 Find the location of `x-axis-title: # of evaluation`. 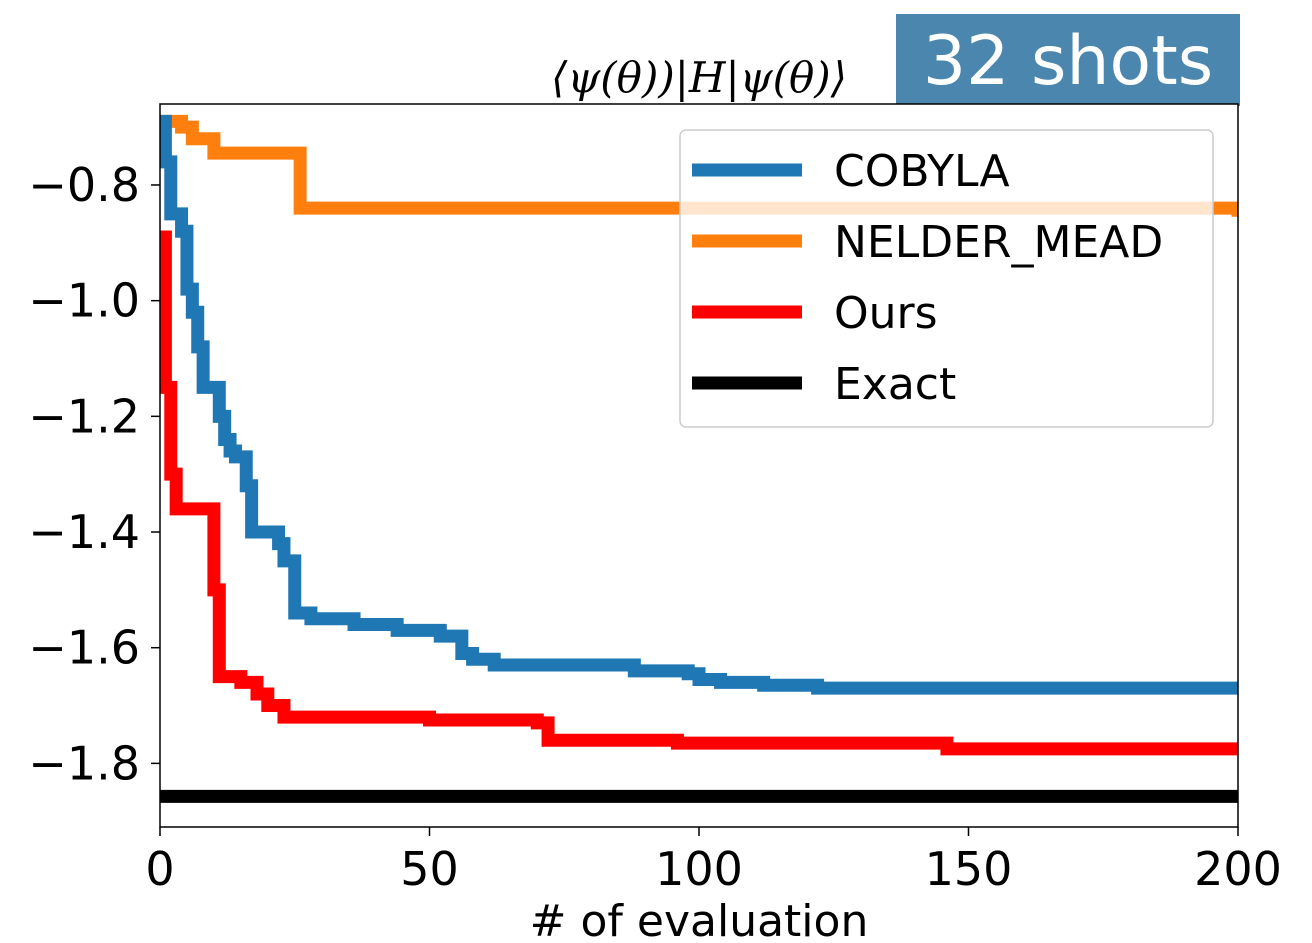

x-axis-title: # of evaluation is located at coordinates (699, 919).